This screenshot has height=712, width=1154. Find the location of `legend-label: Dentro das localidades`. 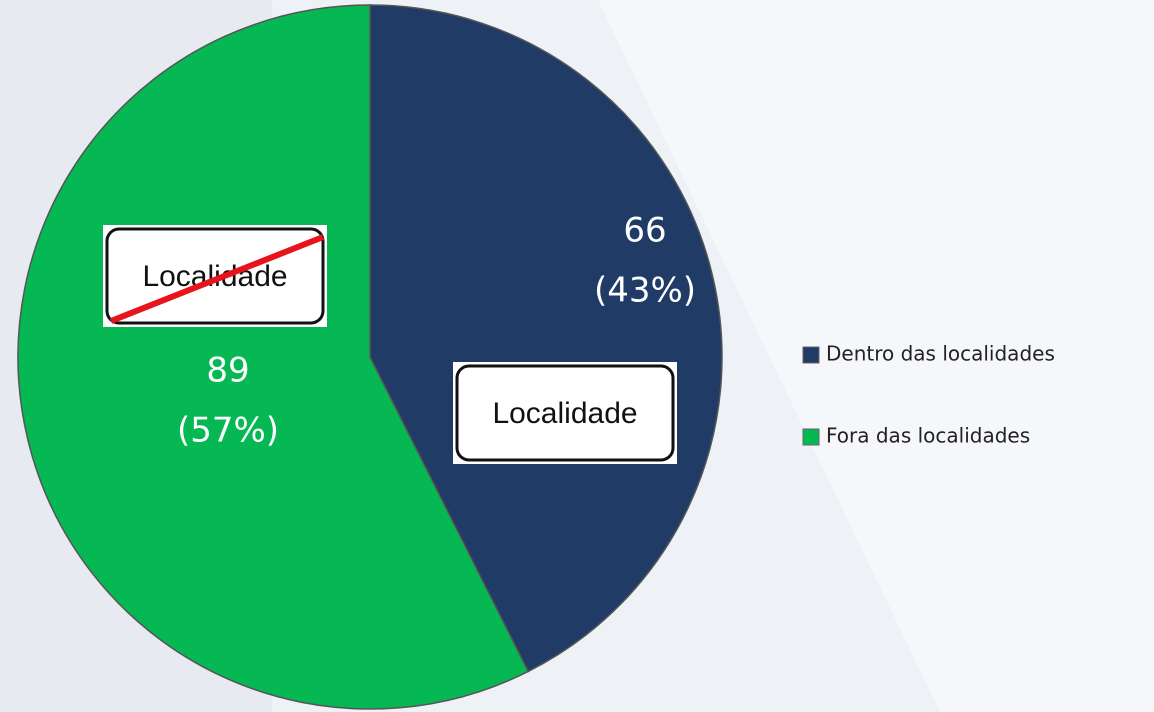

legend-label: Dentro das localidades is located at coordinates (940, 354).